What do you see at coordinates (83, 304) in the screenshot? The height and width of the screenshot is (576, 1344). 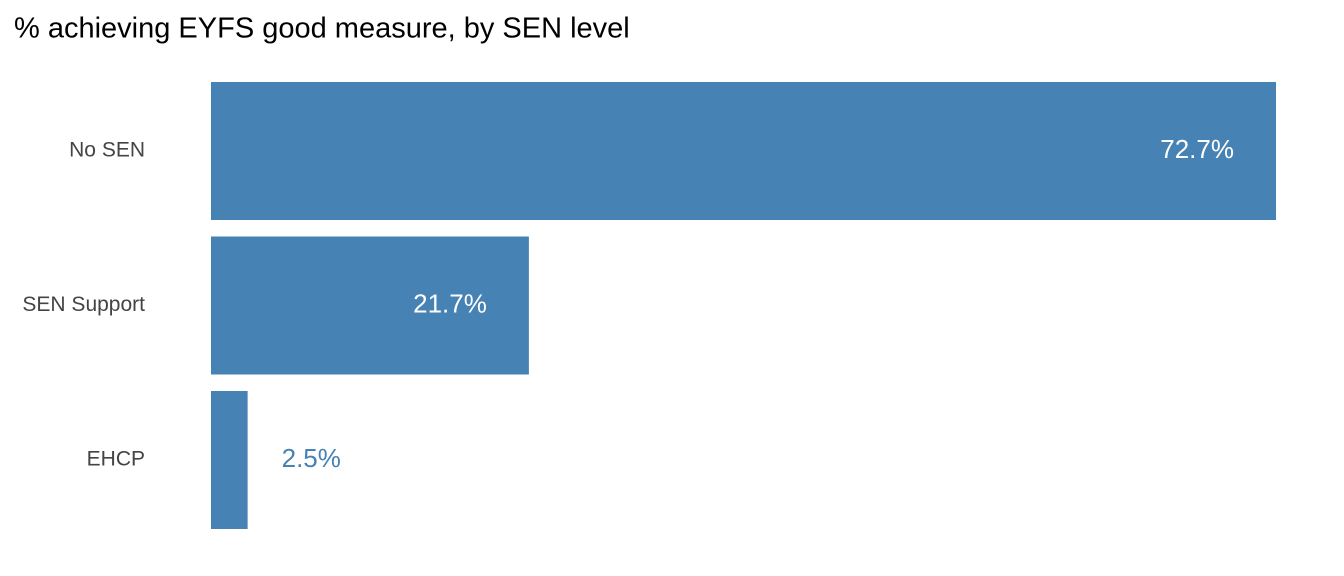 I see `y-tick-label: SEN Support` at bounding box center [83, 304].